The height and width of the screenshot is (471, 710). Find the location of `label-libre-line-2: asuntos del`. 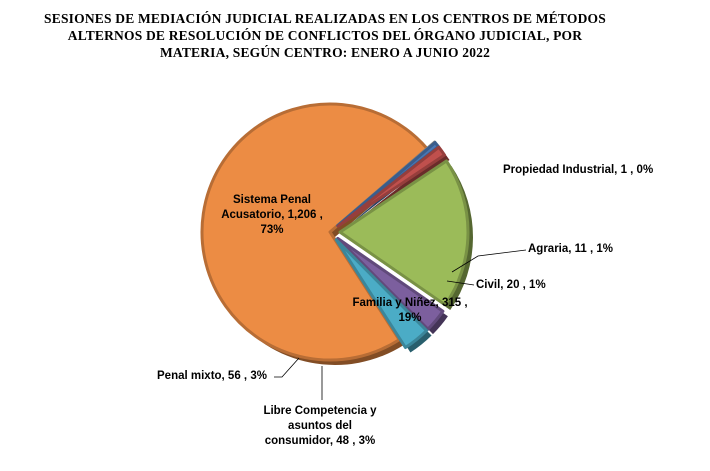

label-libre-line-2: asuntos del is located at coordinates (320, 426).